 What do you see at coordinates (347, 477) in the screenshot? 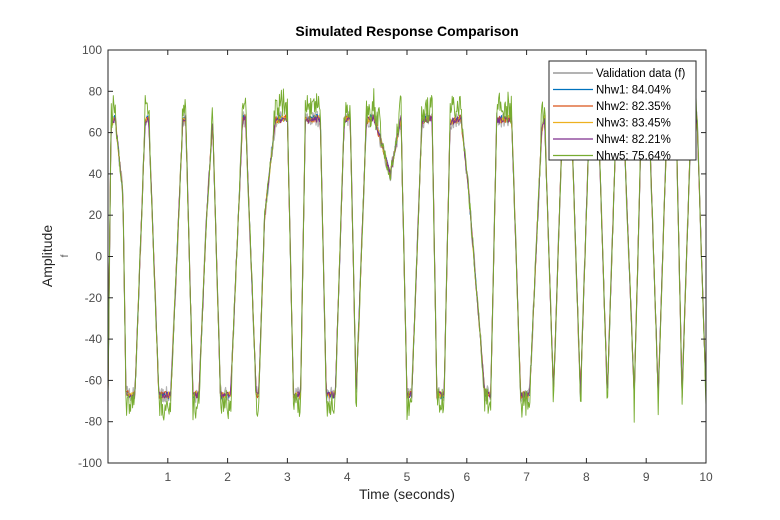
I see `x-tick-label: 4` at bounding box center [347, 477].